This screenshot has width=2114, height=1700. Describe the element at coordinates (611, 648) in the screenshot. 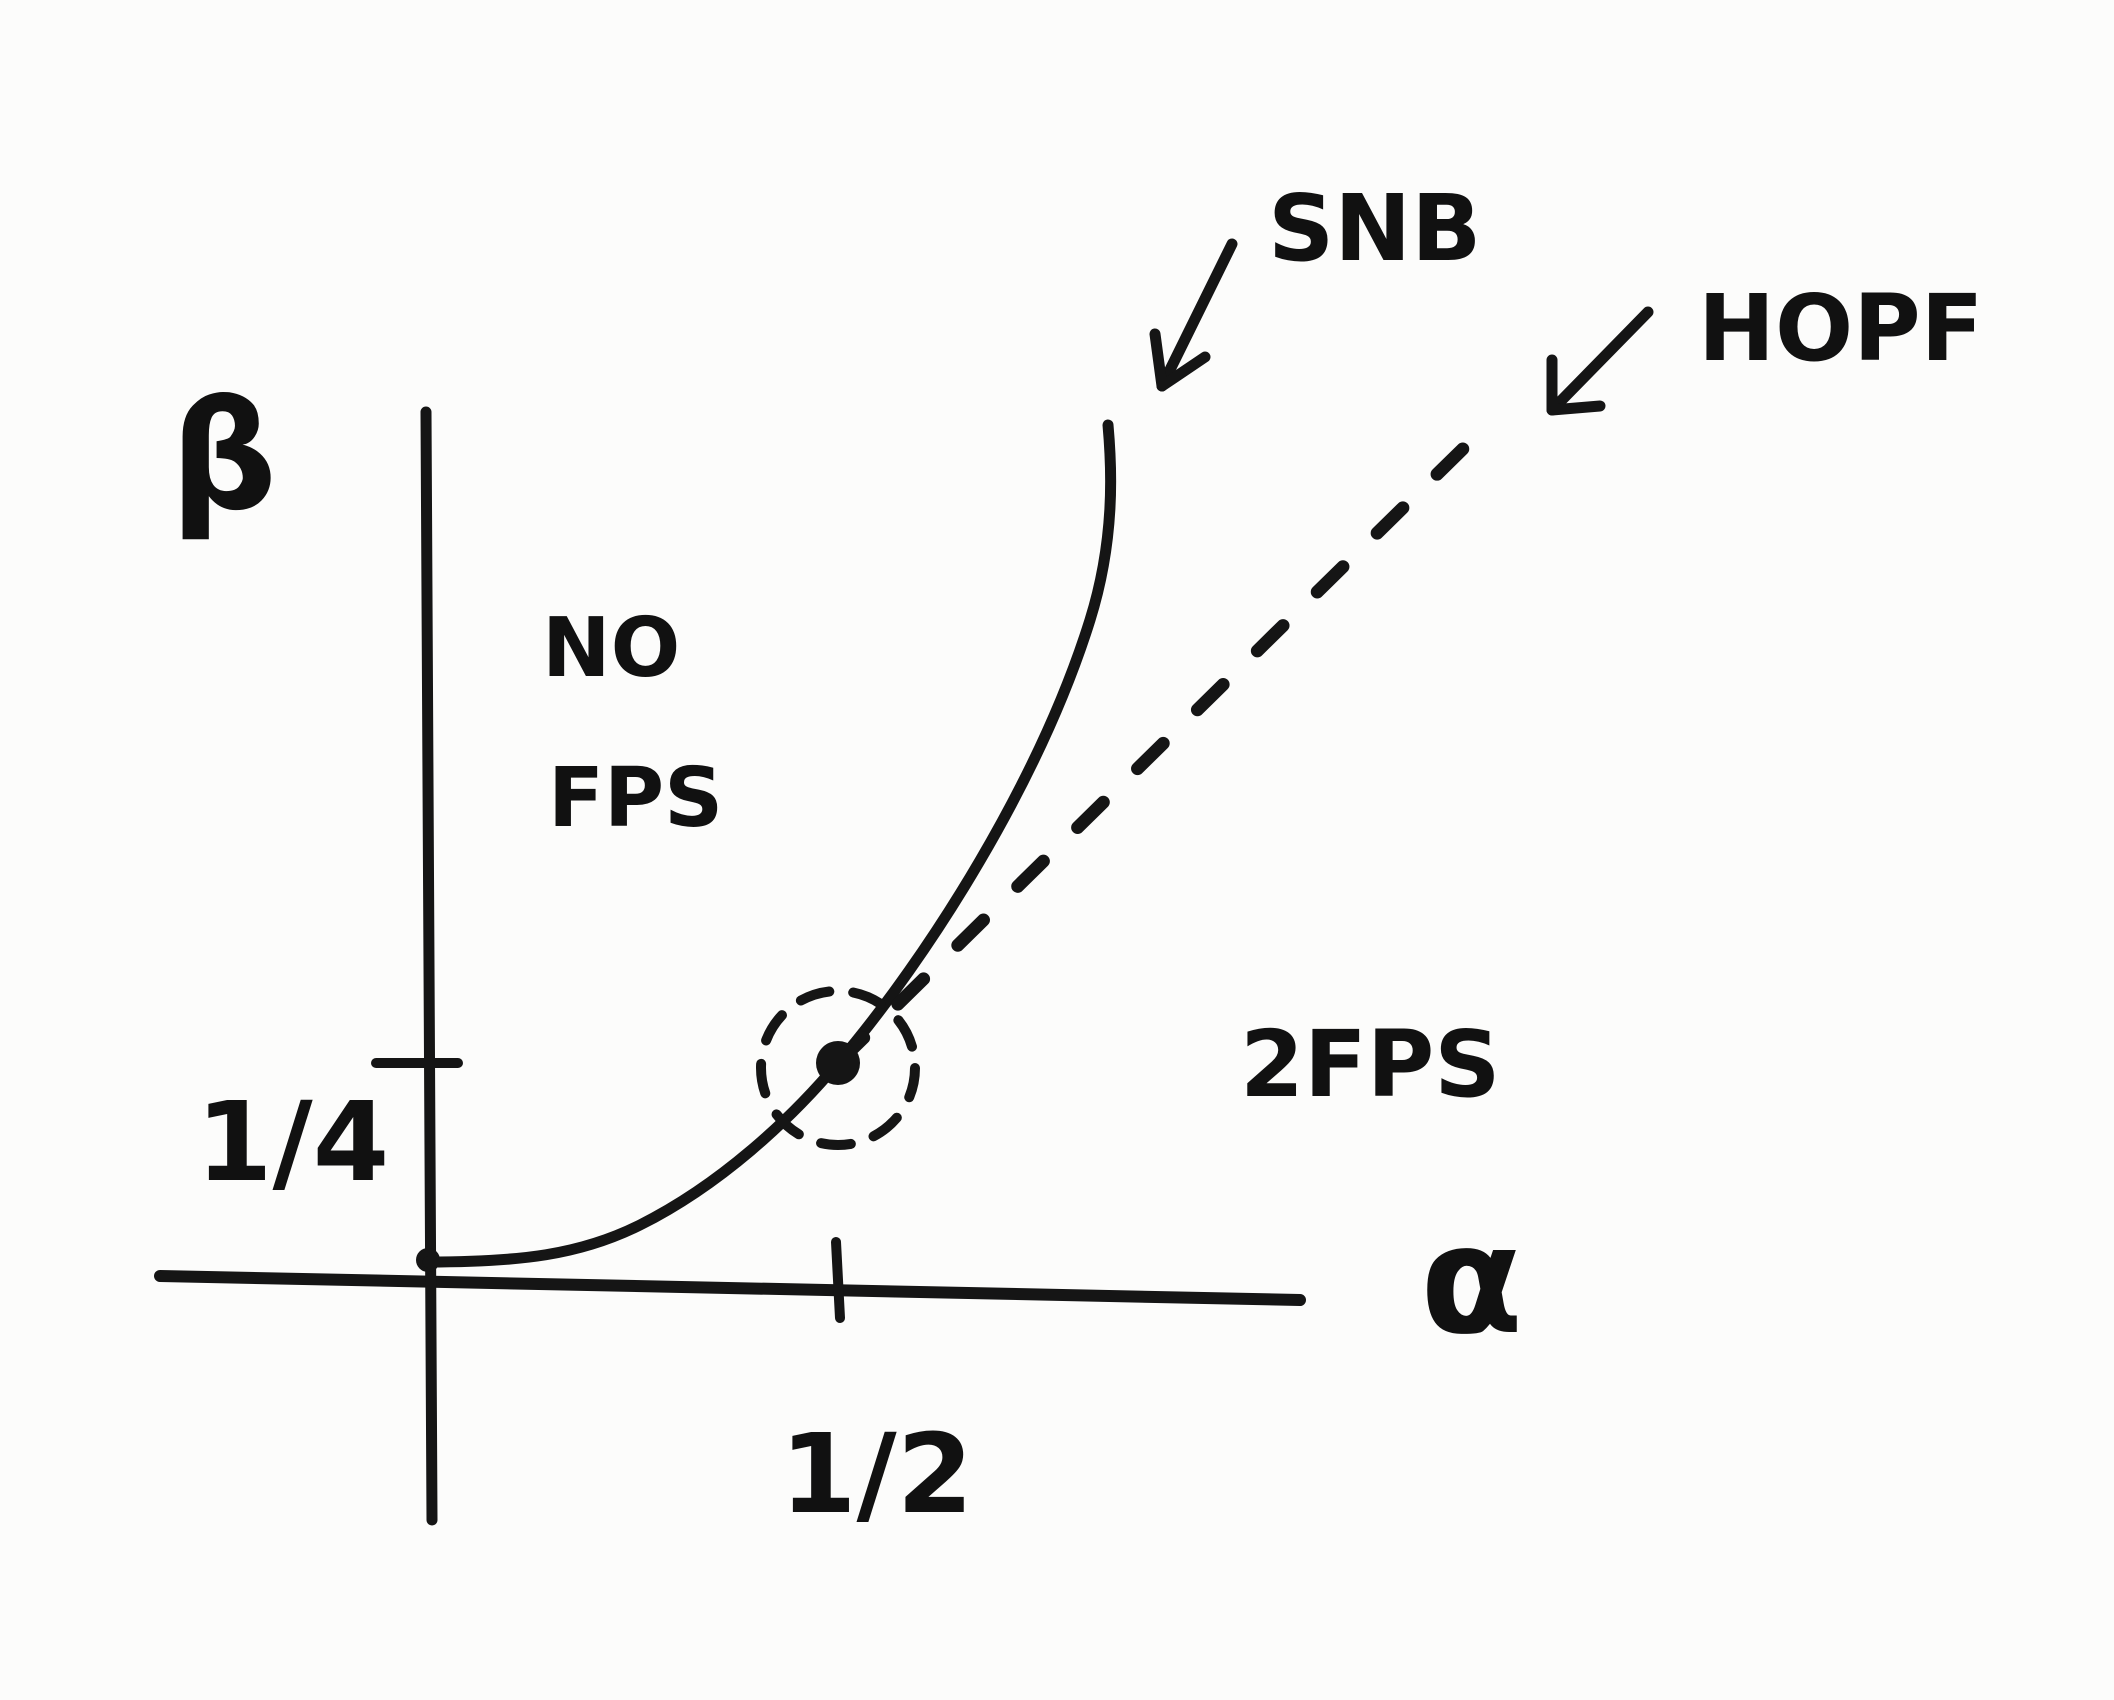

I see `region-label-no: NO` at that location.